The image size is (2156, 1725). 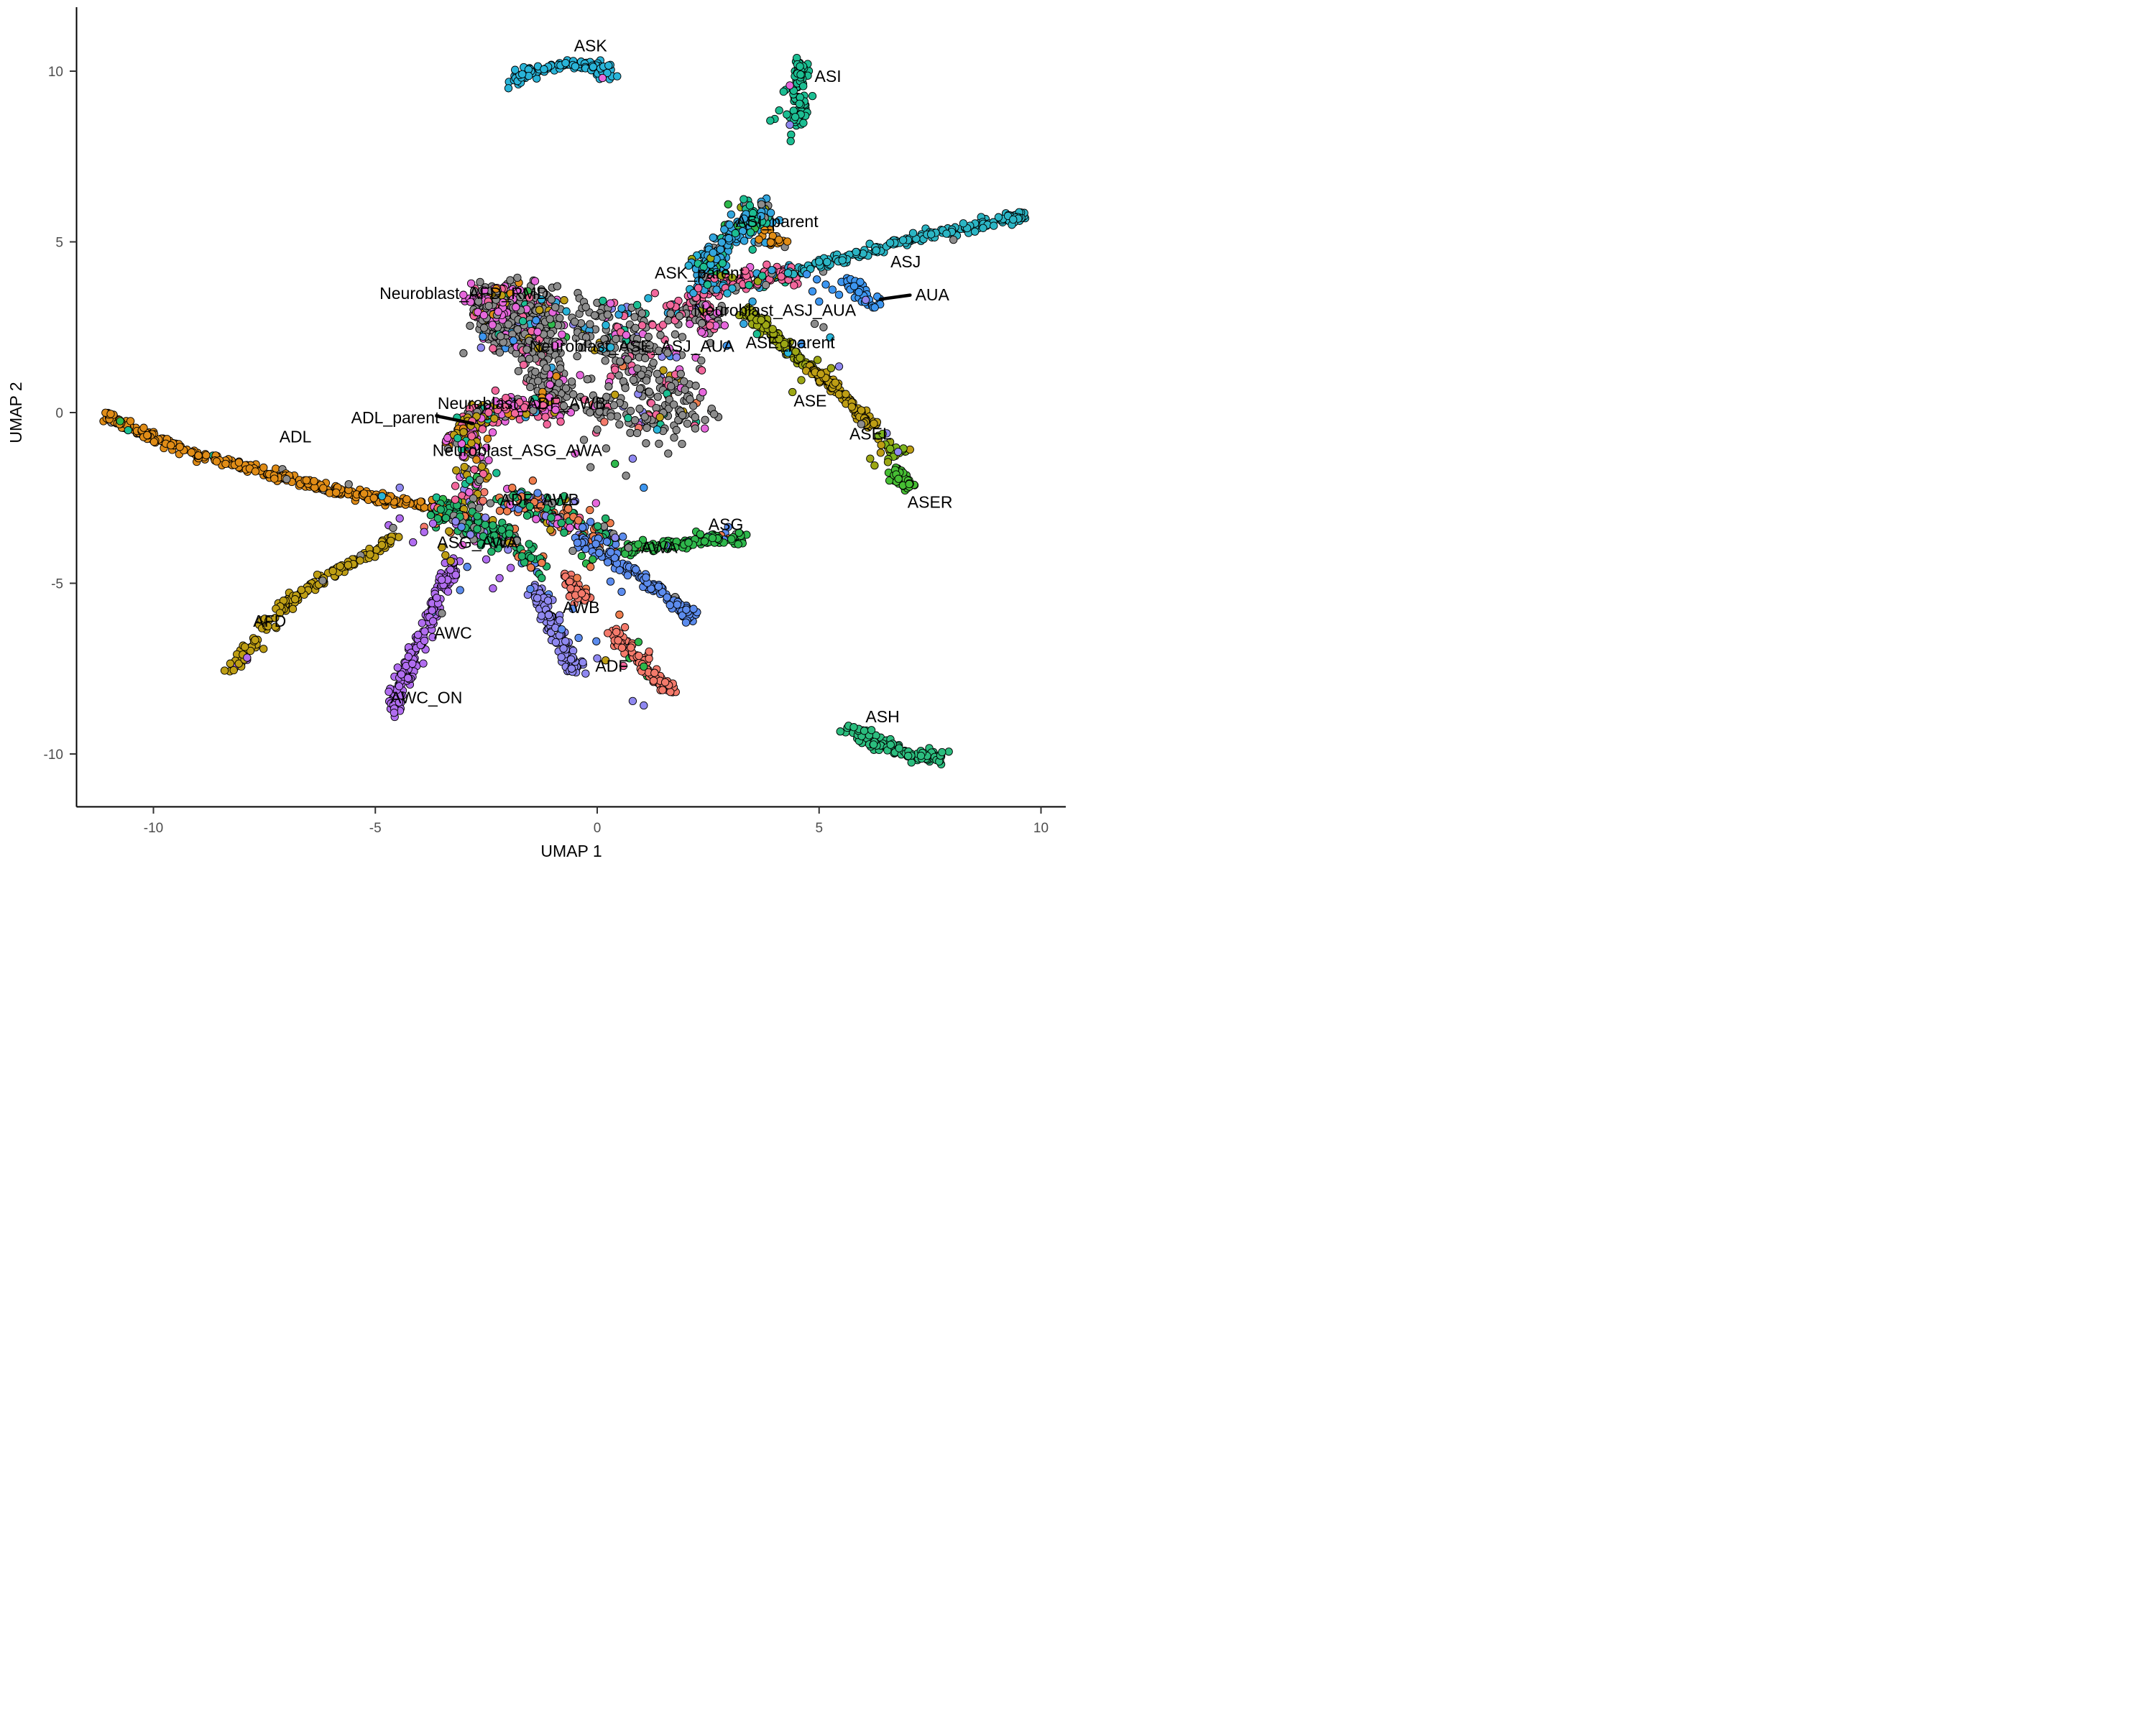 I want to click on y-tick-label: -5, so click(x=57, y=584).